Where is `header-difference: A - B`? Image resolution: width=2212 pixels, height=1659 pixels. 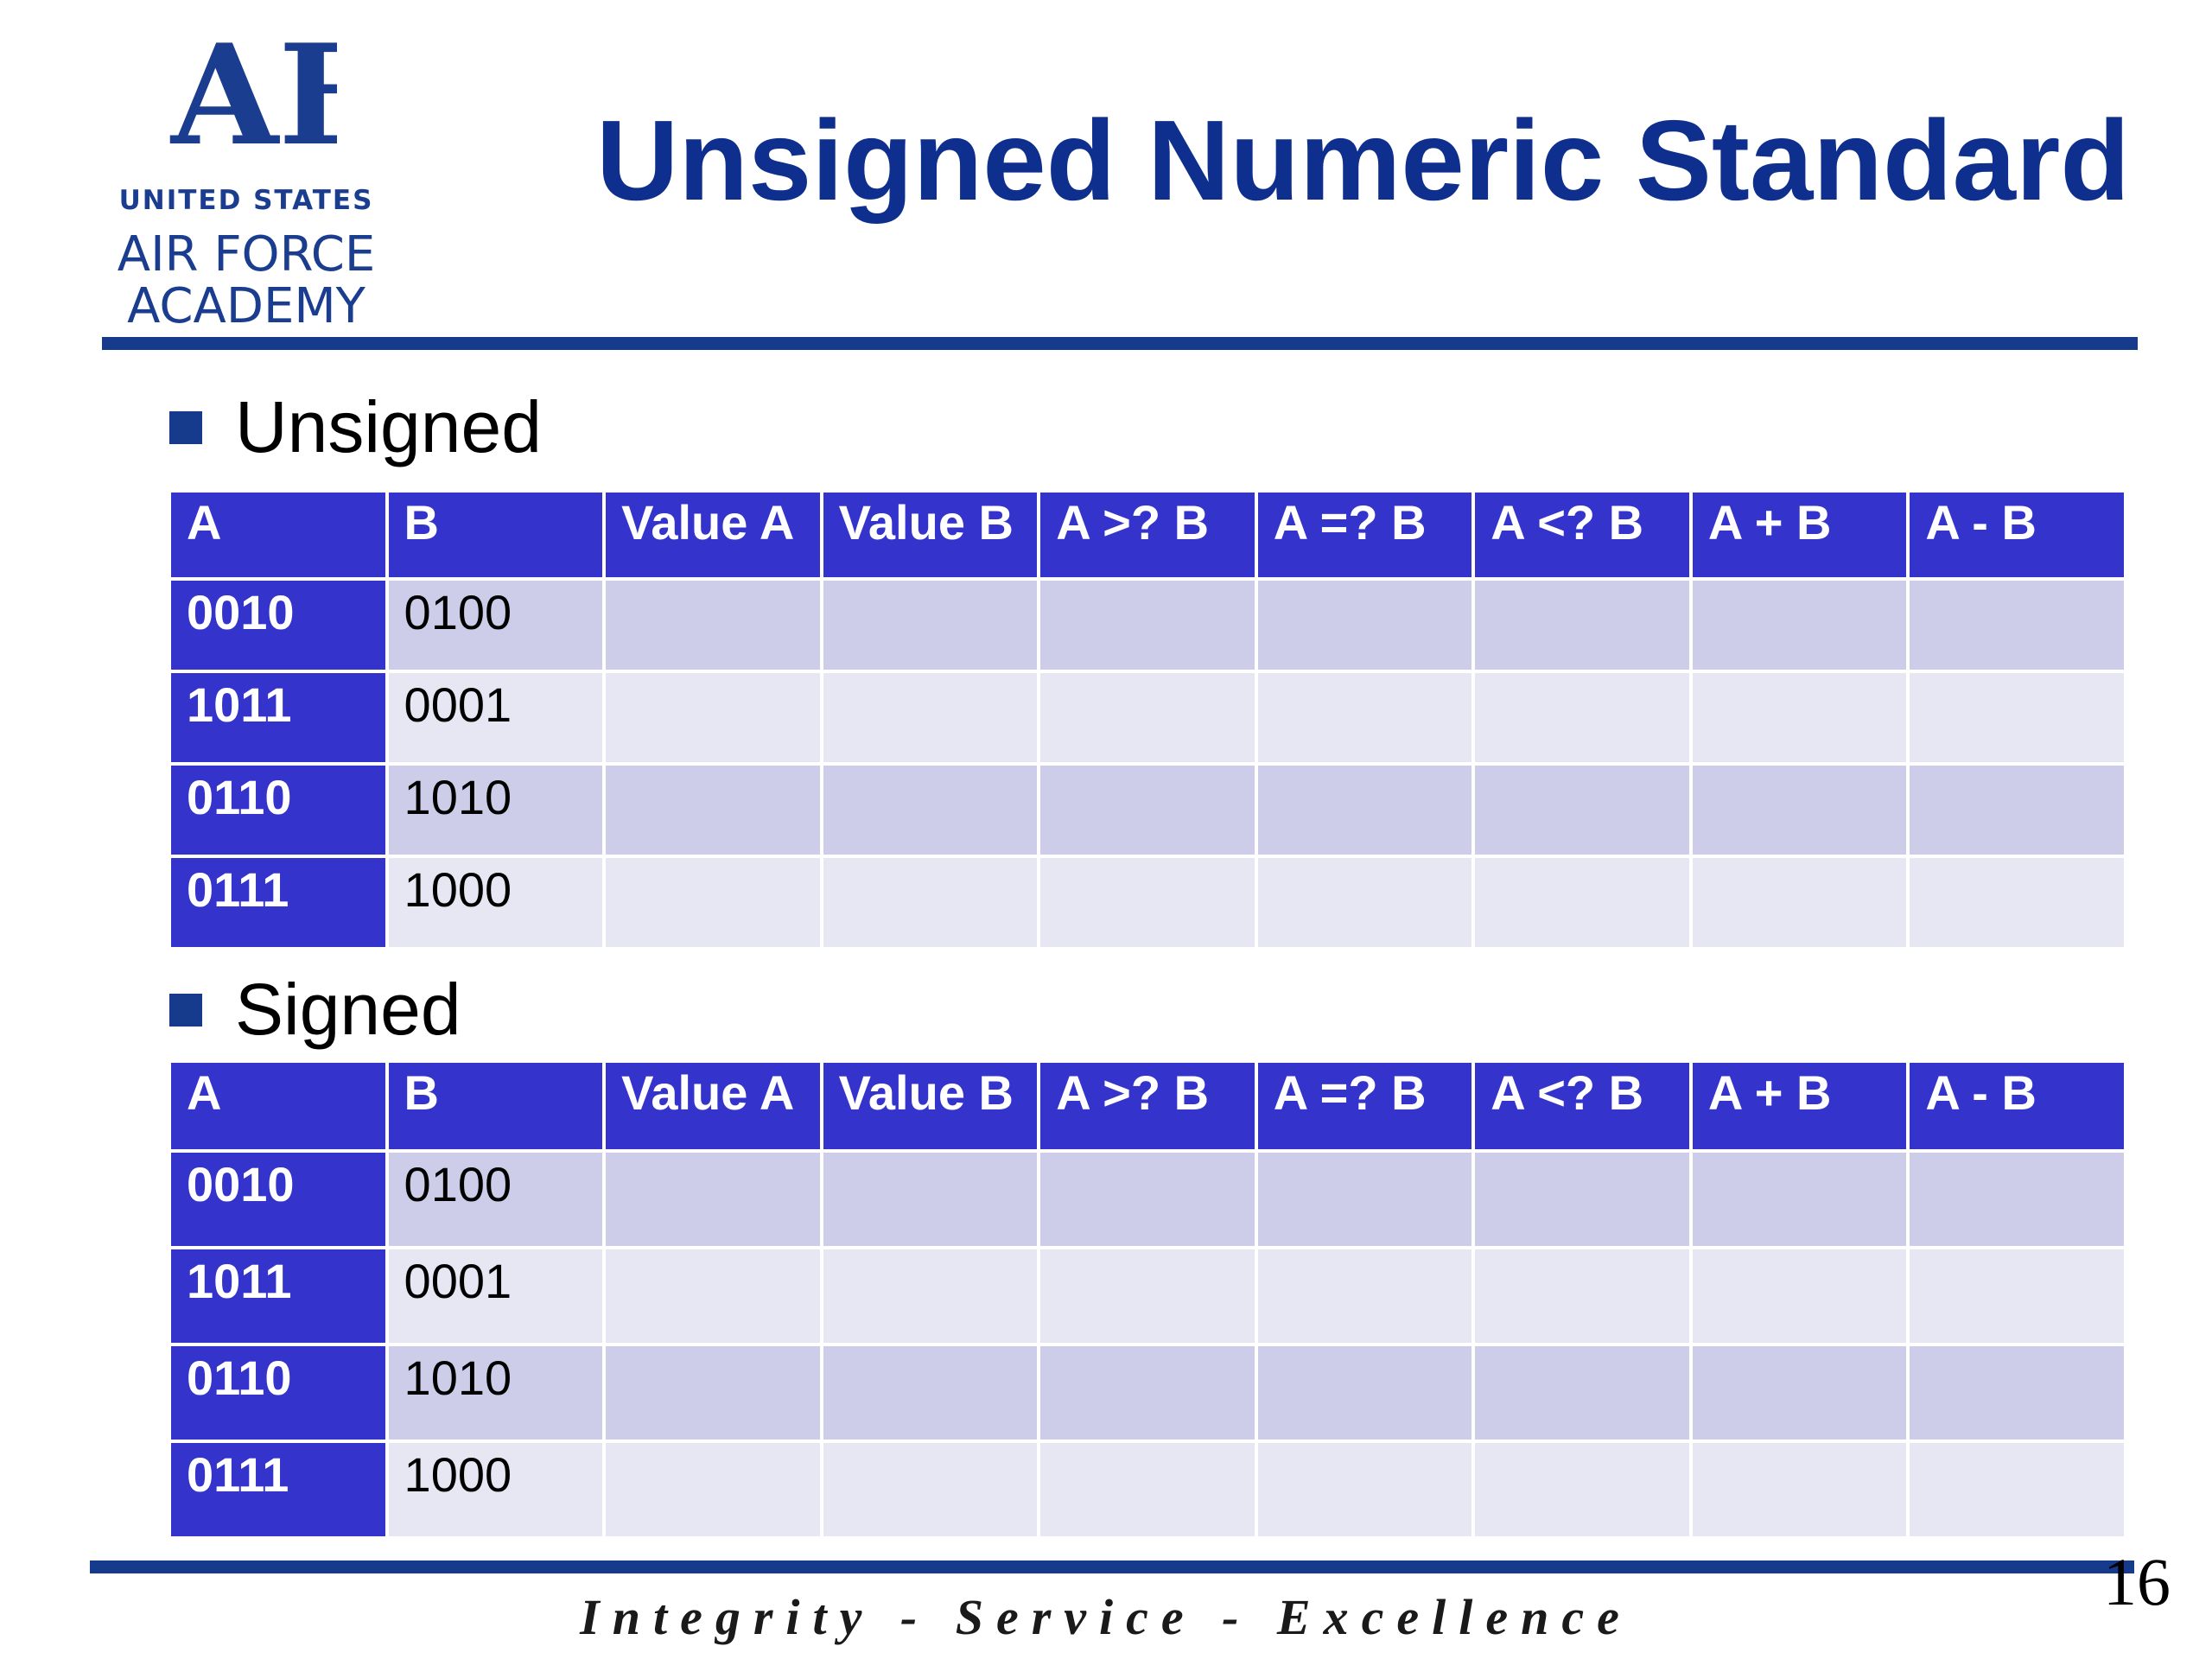
header-difference: A - B is located at coordinates (2017, 1106).